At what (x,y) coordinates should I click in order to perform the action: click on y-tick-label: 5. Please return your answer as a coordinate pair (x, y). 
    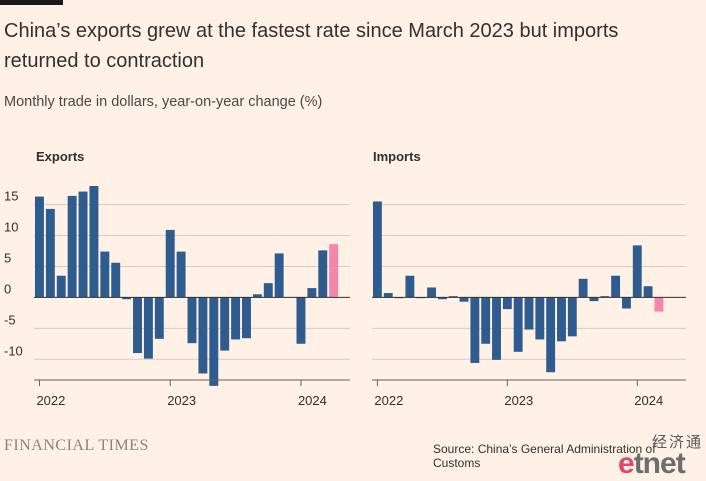
    Looking at the image, I should click on (7, 257).